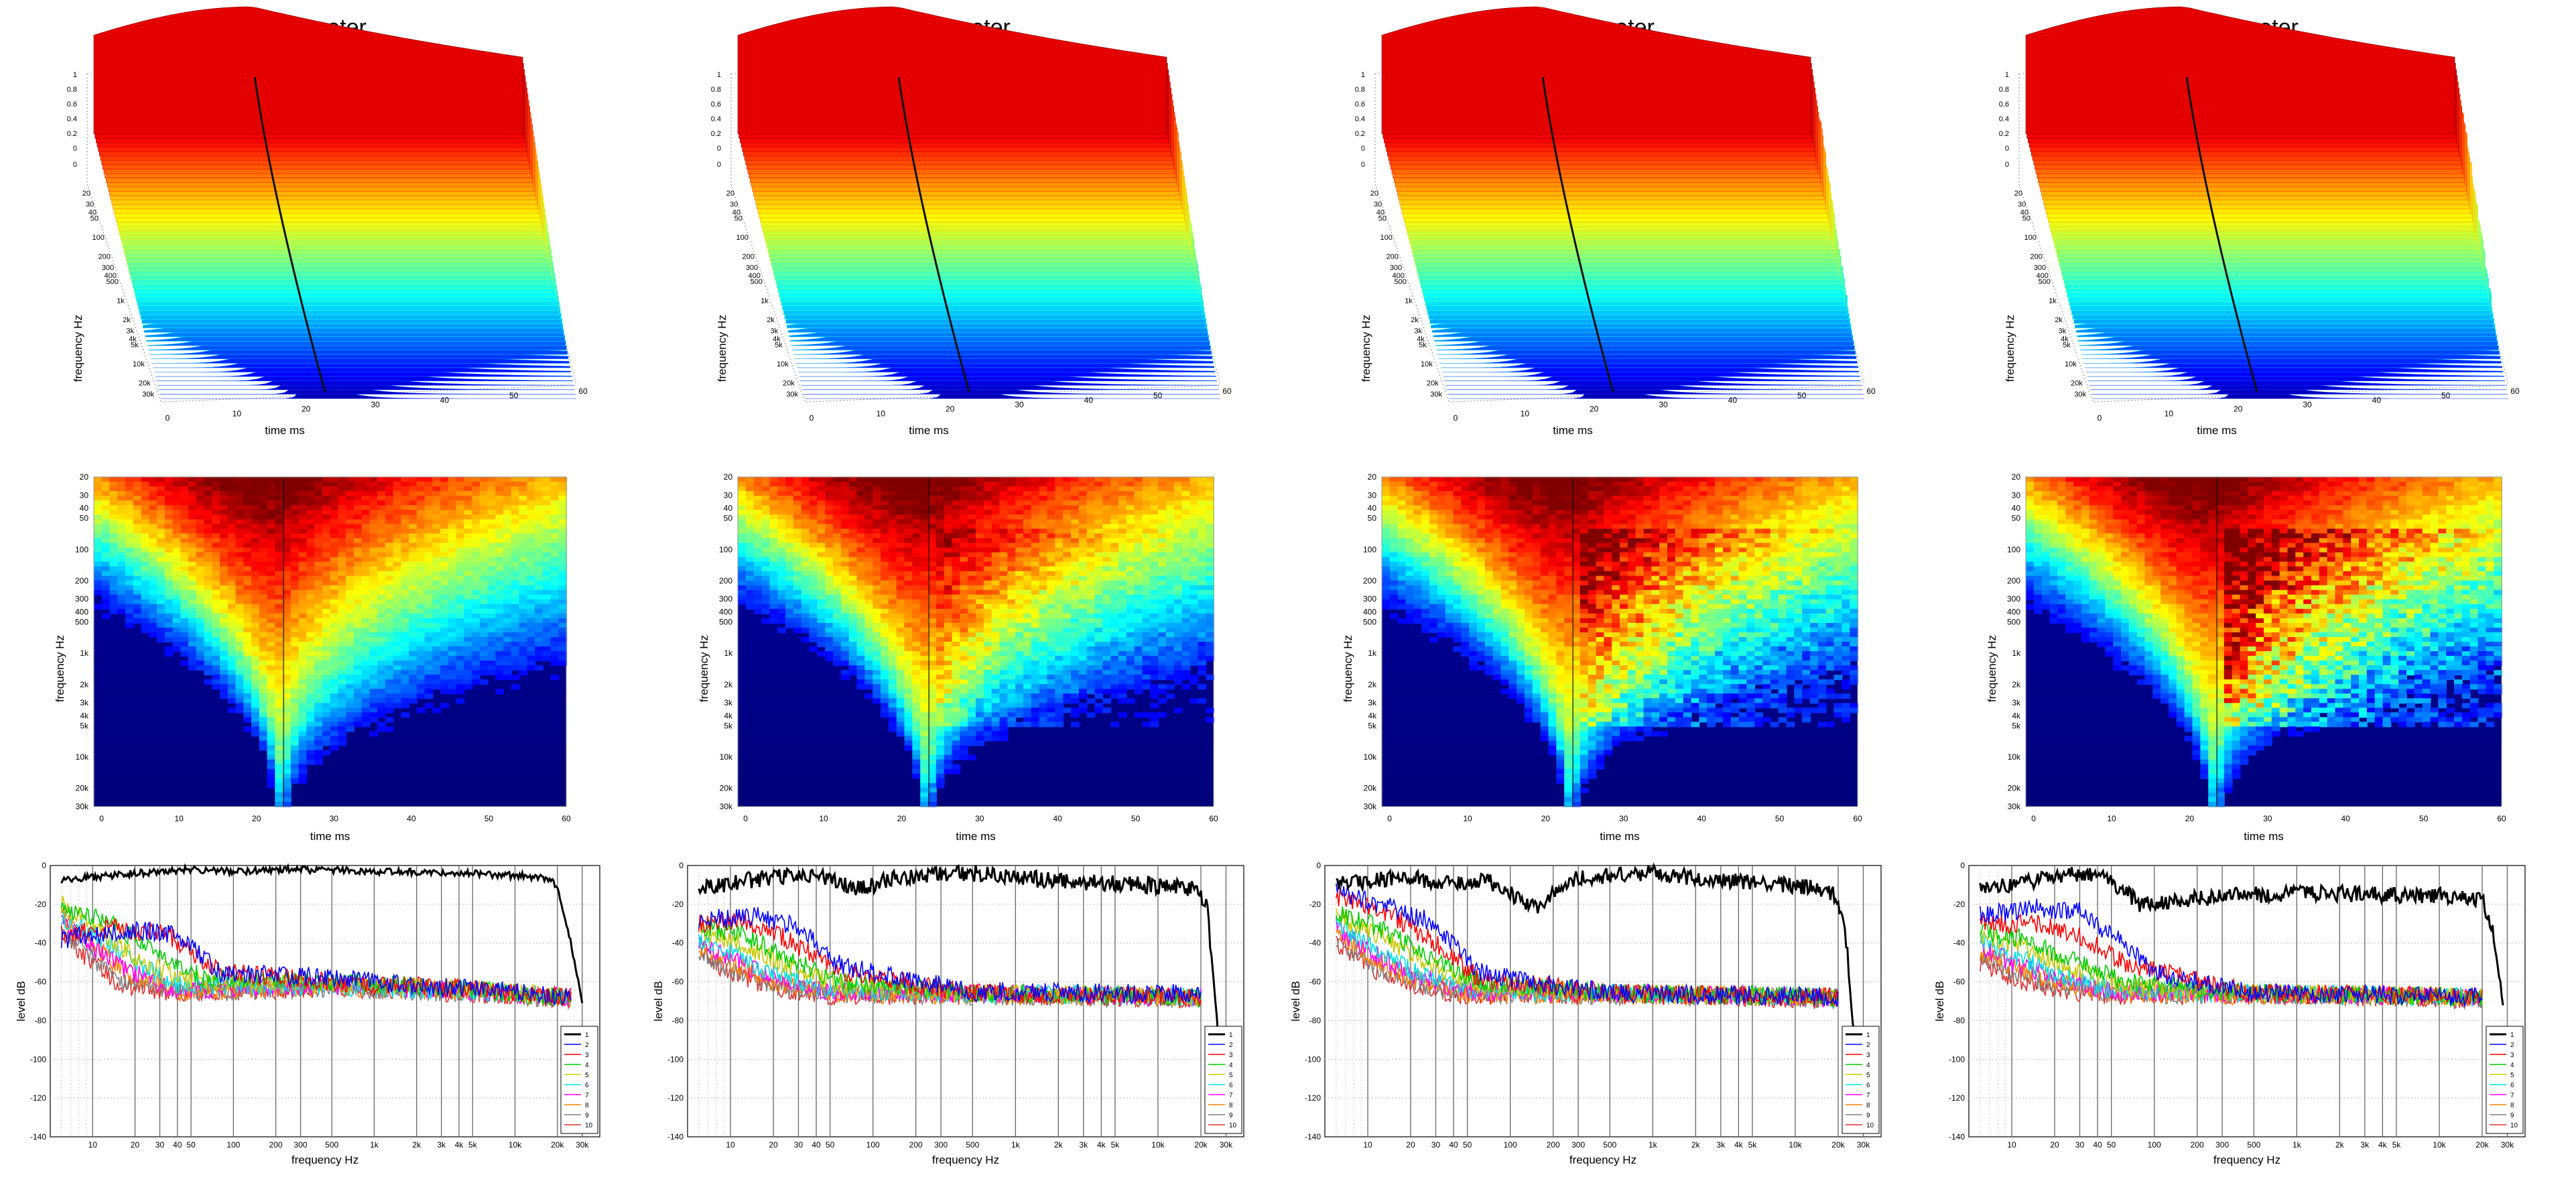 This screenshot has height=1177, width=2576. Describe the element at coordinates (84, 495) in the screenshot. I see `freq-tick-label: 30` at that location.